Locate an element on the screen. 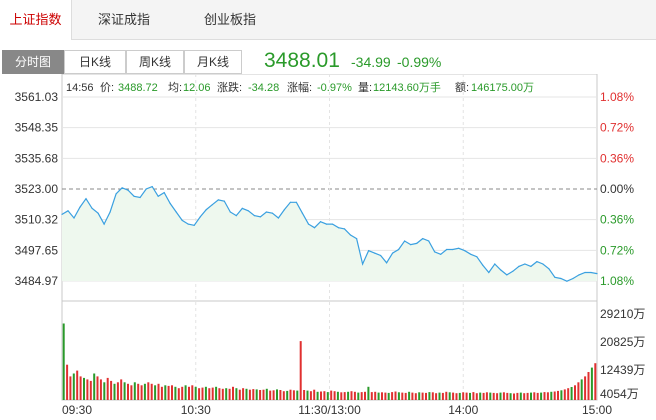 Image resolution: width=656 pixels, height=420 pixels. y-tick-label: 3484.97 is located at coordinates (37, 281).